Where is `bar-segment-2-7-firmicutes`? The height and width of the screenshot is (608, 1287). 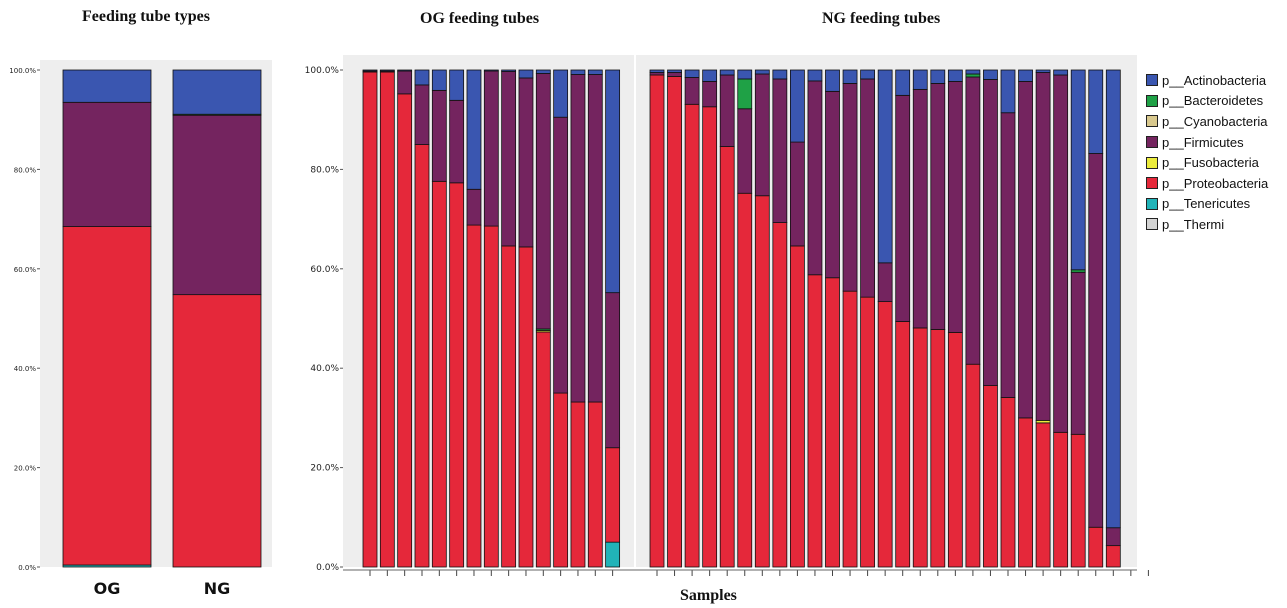
bar-segment-2-7-firmicutes is located at coordinates (780, 150).